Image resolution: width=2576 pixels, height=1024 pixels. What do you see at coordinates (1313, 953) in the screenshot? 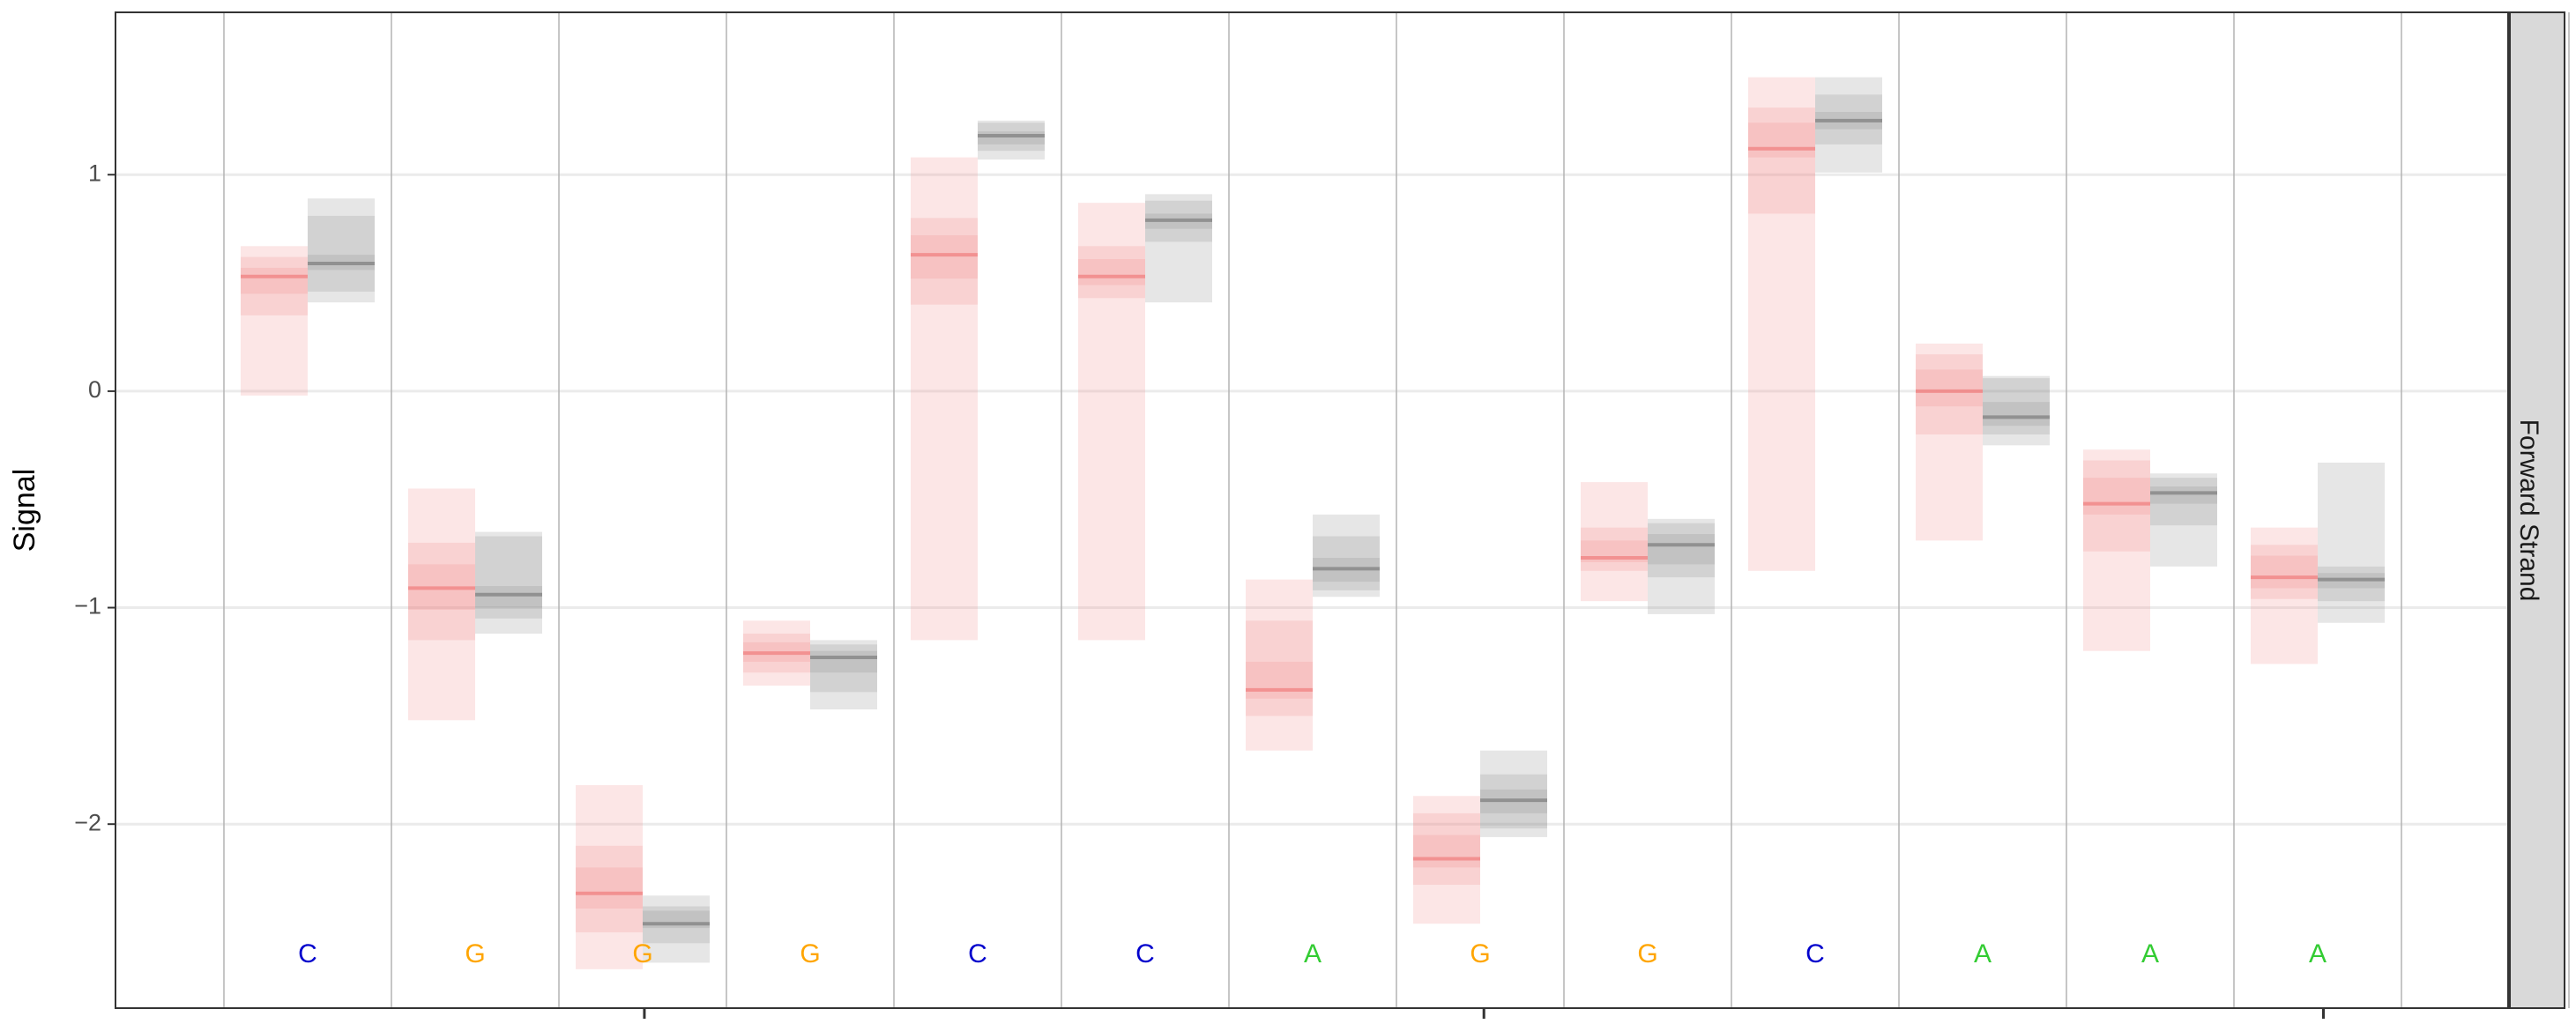
I see `base-label-6: A` at bounding box center [1313, 953].